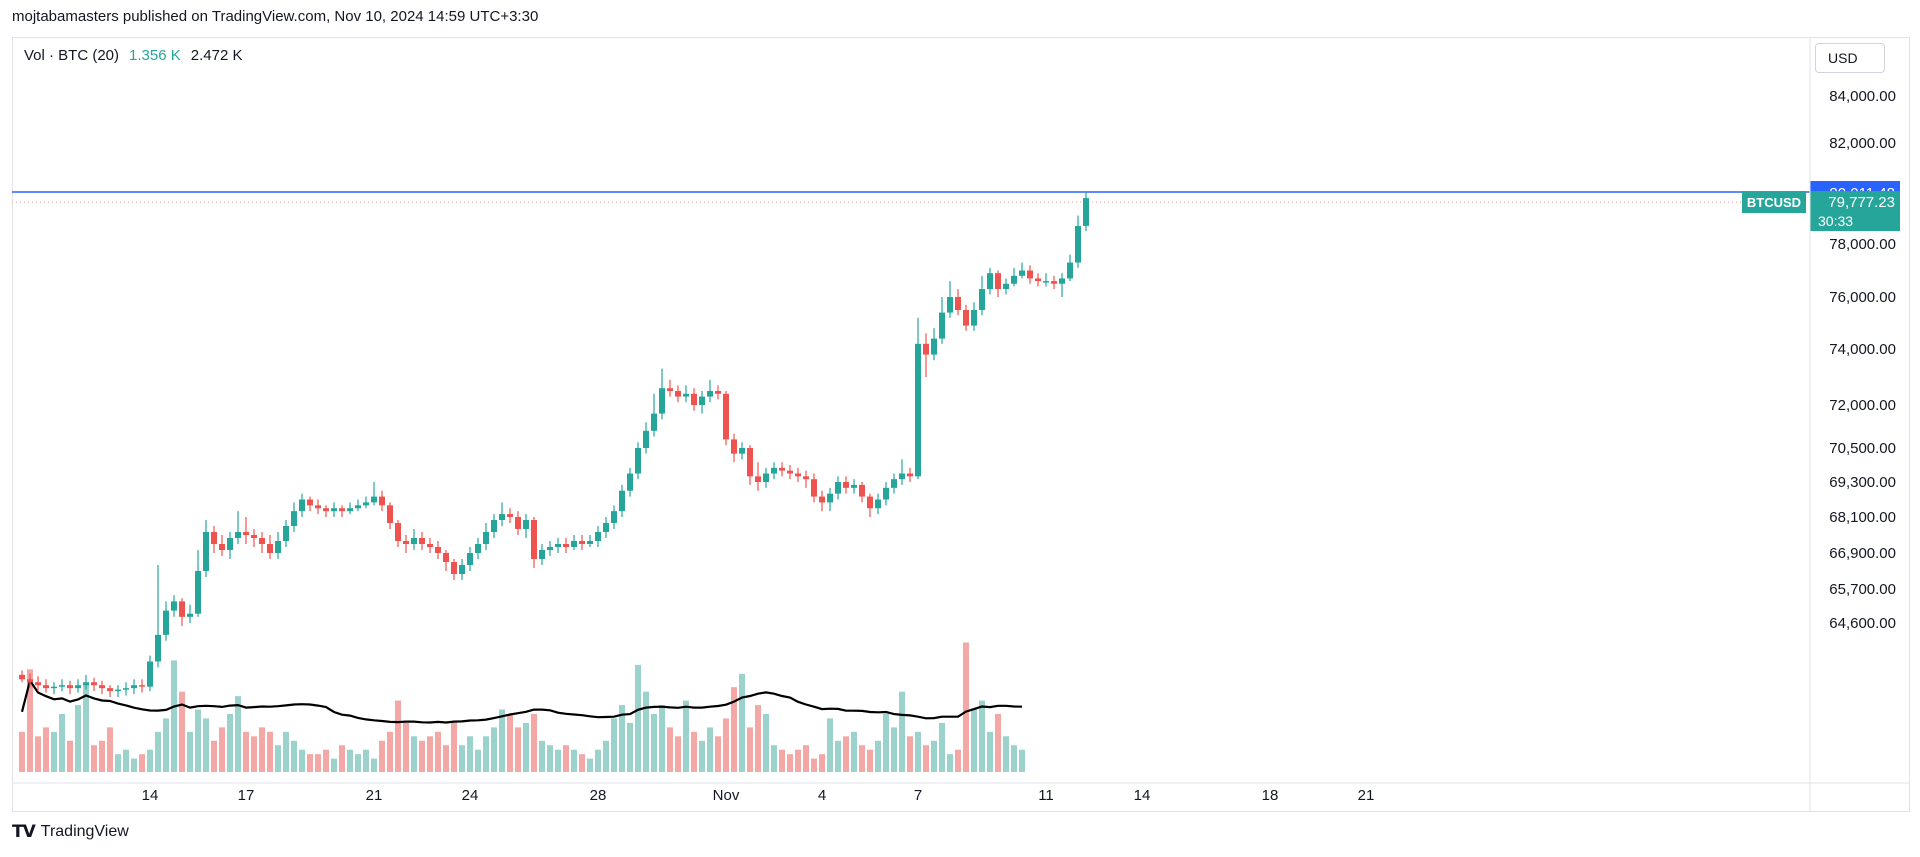  What do you see at coordinates (1862, 589) in the screenshot?
I see `y-tick-label: 65,700.00` at bounding box center [1862, 589].